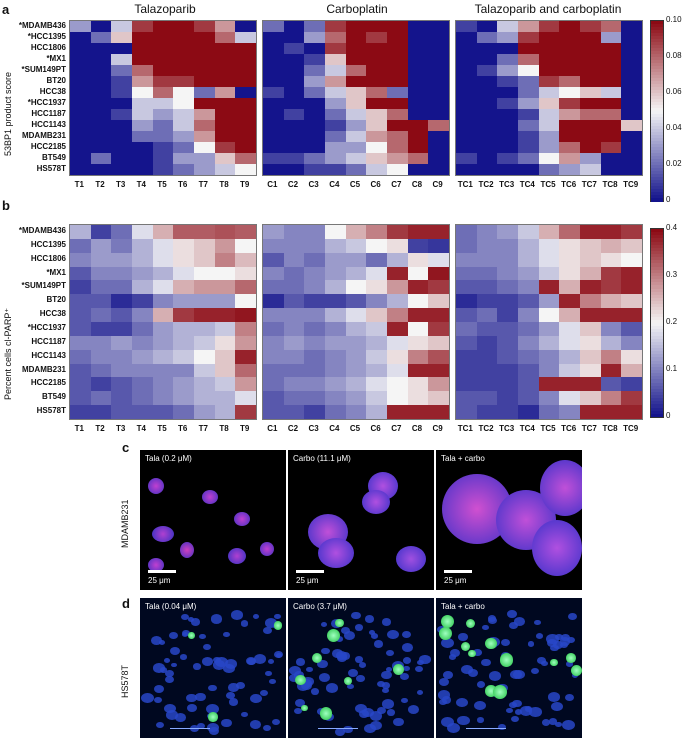 This screenshot has width=685, height=742. Describe the element at coordinates (141, 184) in the screenshot. I see `column-label: T4` at that location.